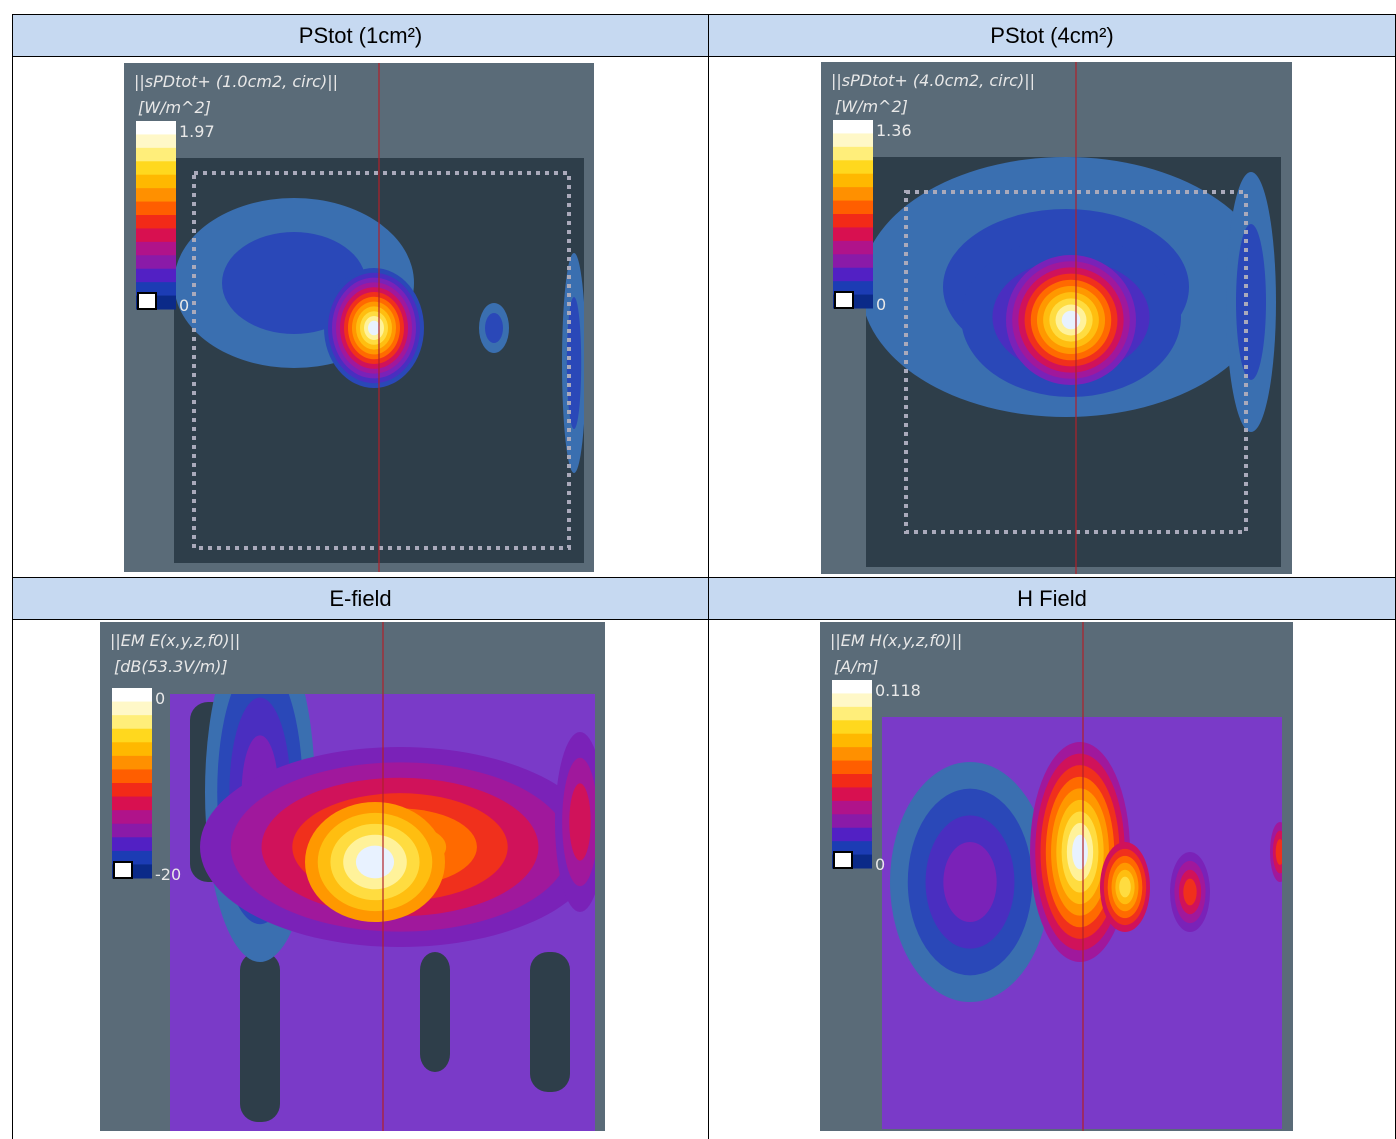 The image size is (1396, 1139). I want to click on plot-title: ||EM H(x,y,z,f0)||, so click(896, 640).